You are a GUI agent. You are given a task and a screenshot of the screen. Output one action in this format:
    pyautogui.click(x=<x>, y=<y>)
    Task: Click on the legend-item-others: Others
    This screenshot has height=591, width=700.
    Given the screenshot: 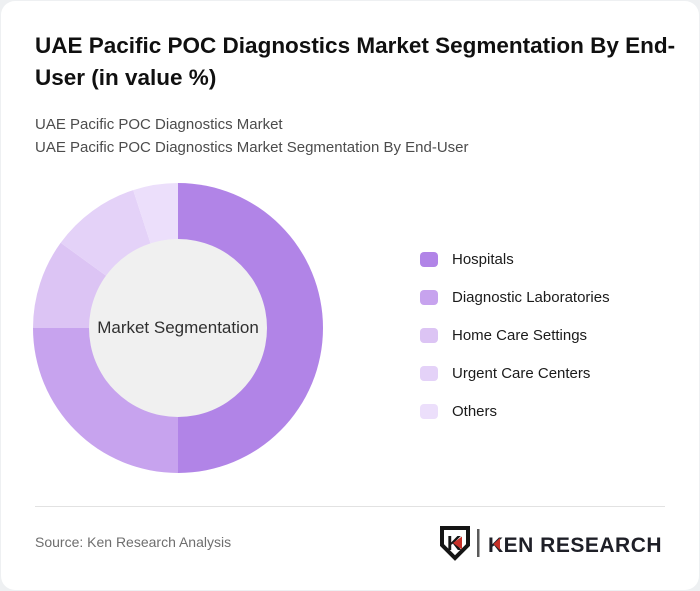 What is the action you would take?
    pyautogui.click(x=515, y=411)
    